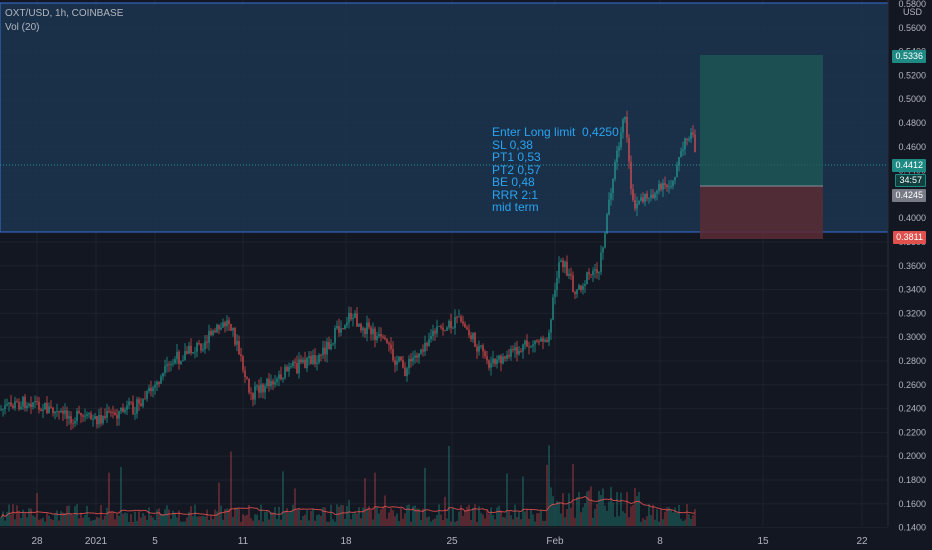 This screenshot has width=932, height=550. What do you see at coordinates (912, 147) in the screenshot?
I see `price-tick-label: 0.4600` at bounding box center [912, 147].